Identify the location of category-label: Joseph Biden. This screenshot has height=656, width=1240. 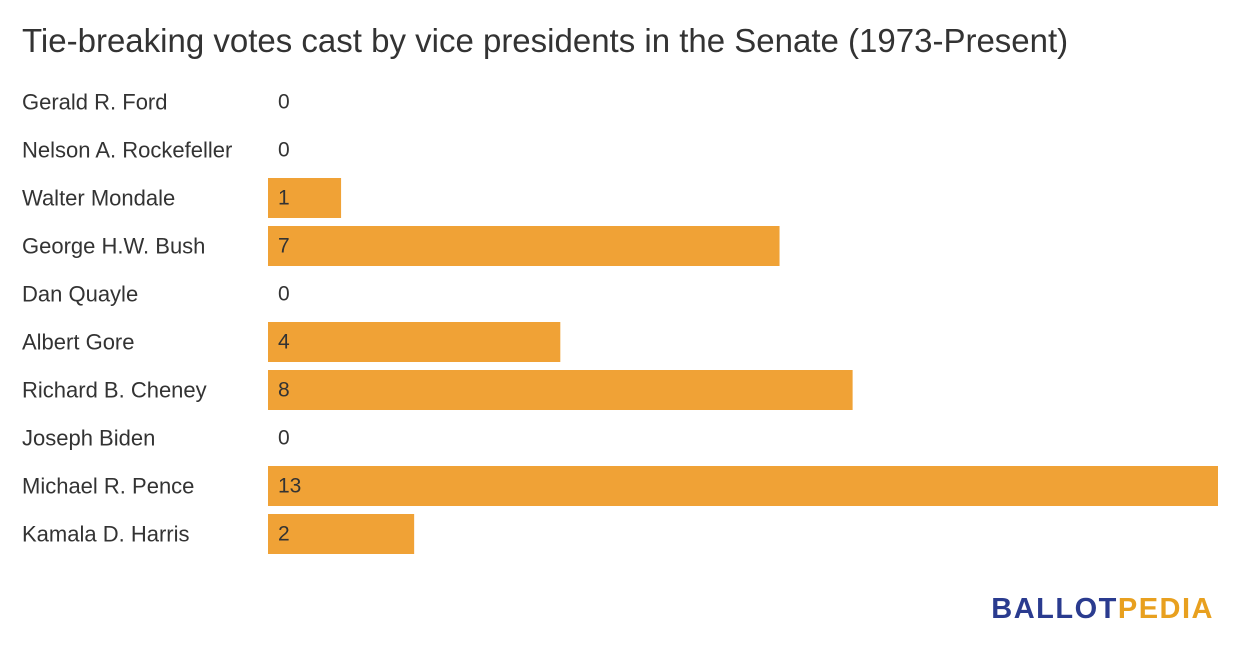
(88, 438).